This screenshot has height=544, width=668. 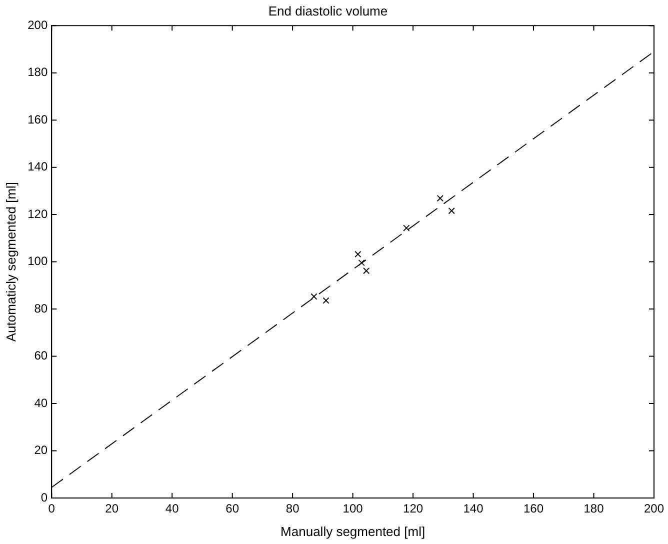 I want to click on x-tick-label: 120, so click(x=413, y=509).